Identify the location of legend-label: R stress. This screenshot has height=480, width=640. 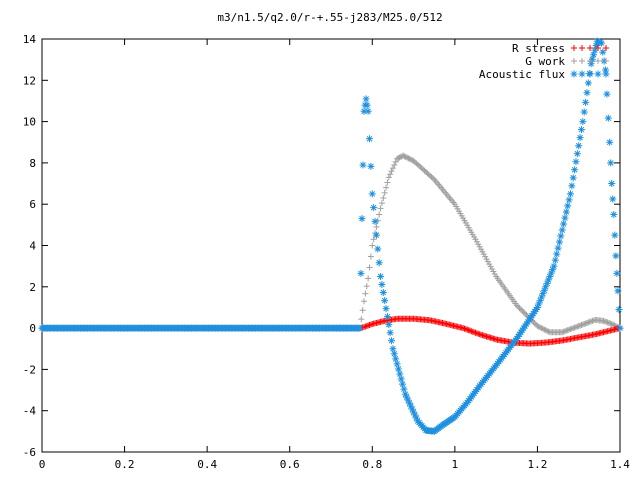
(538, 48).